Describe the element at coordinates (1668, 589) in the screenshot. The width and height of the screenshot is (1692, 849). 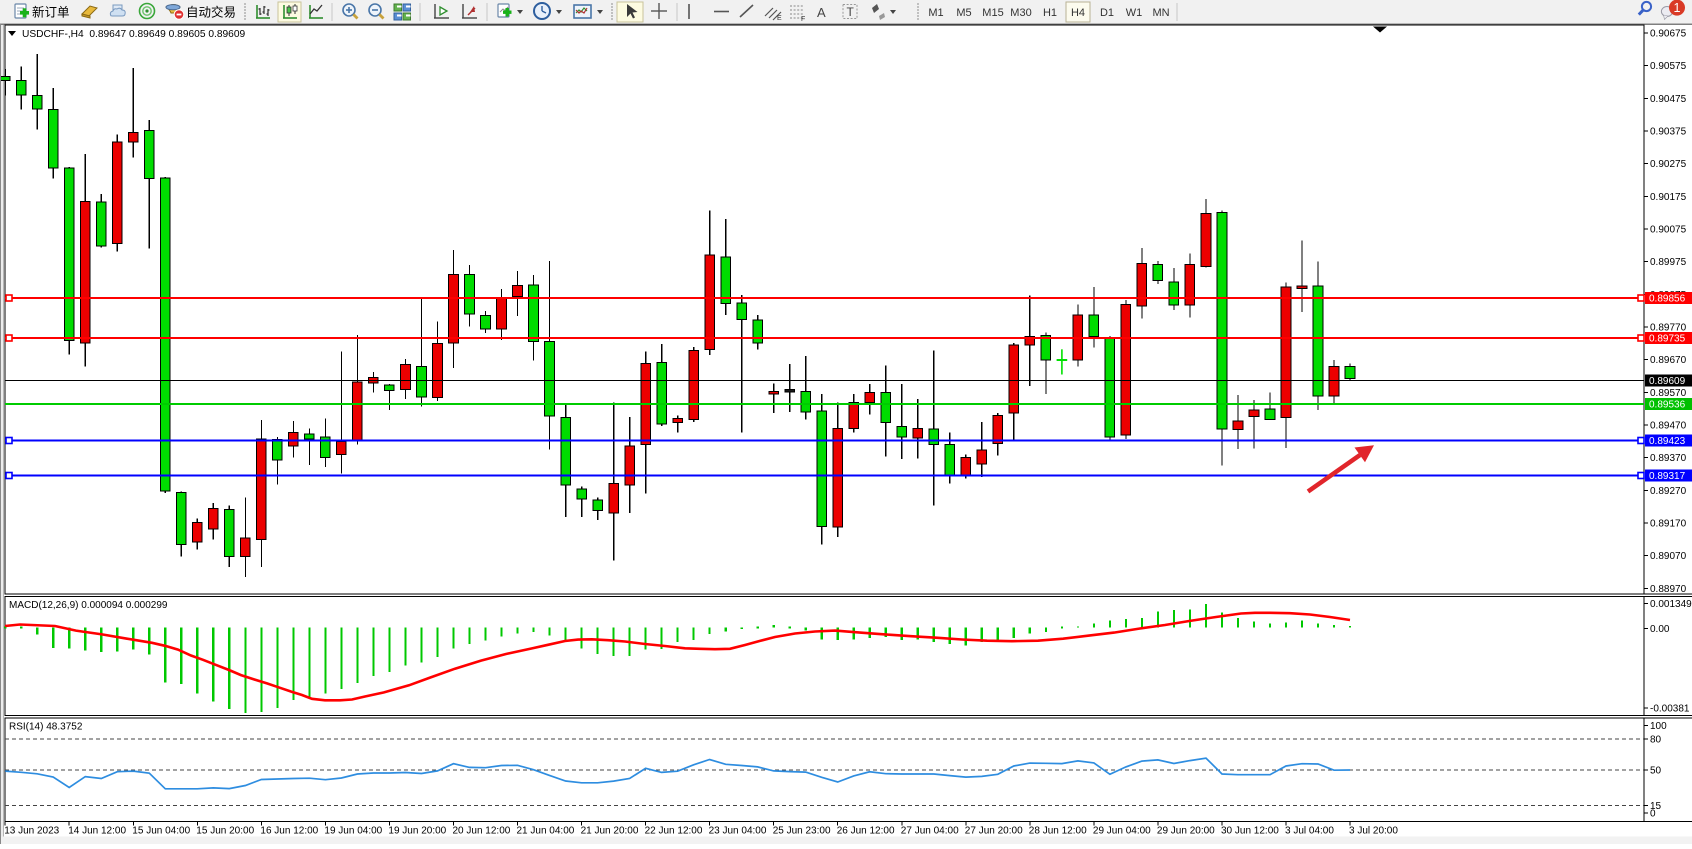
I see `svg-text: 0.88970` at that location.